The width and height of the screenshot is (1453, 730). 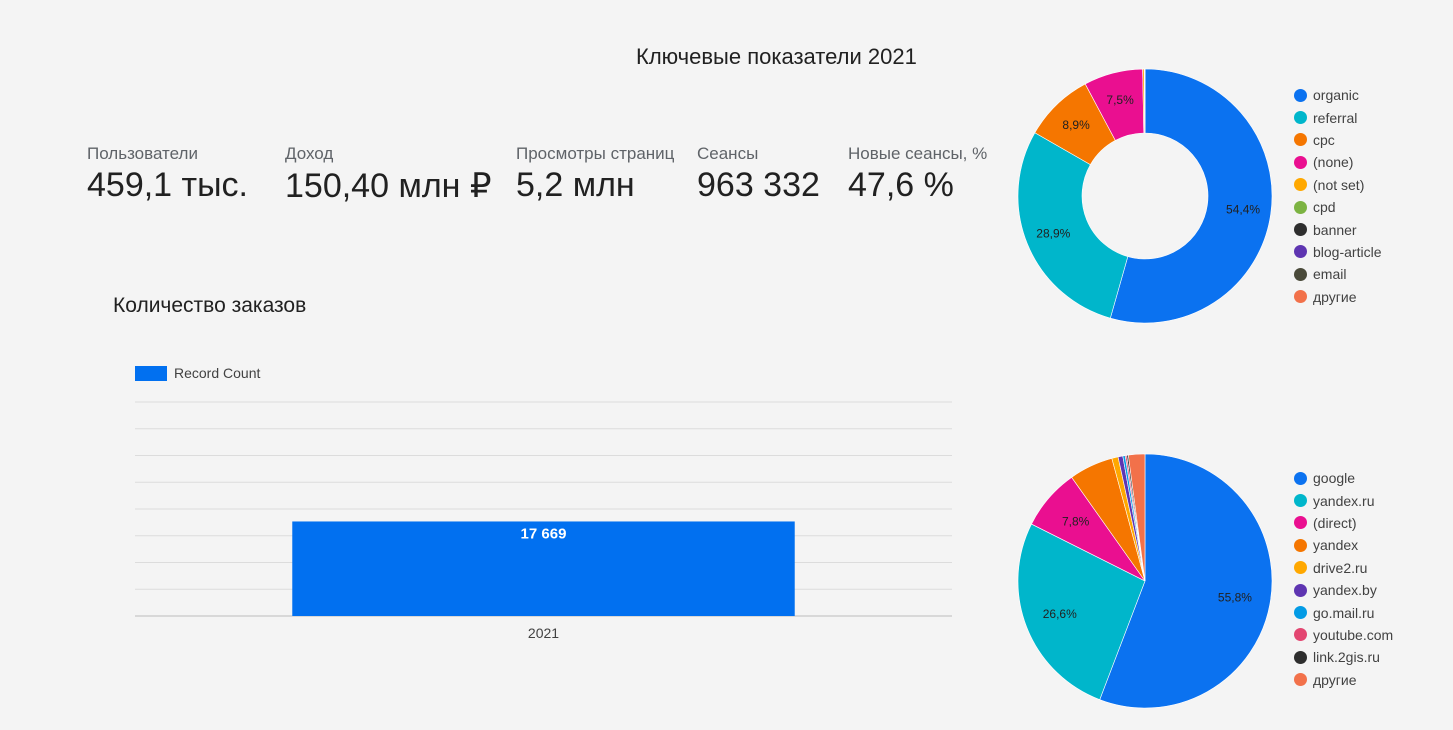 What do you see at coordinates (1353, 634) in the screenshot?
I see `legend-label: youtube.com` at bounding box center [1353, 634].